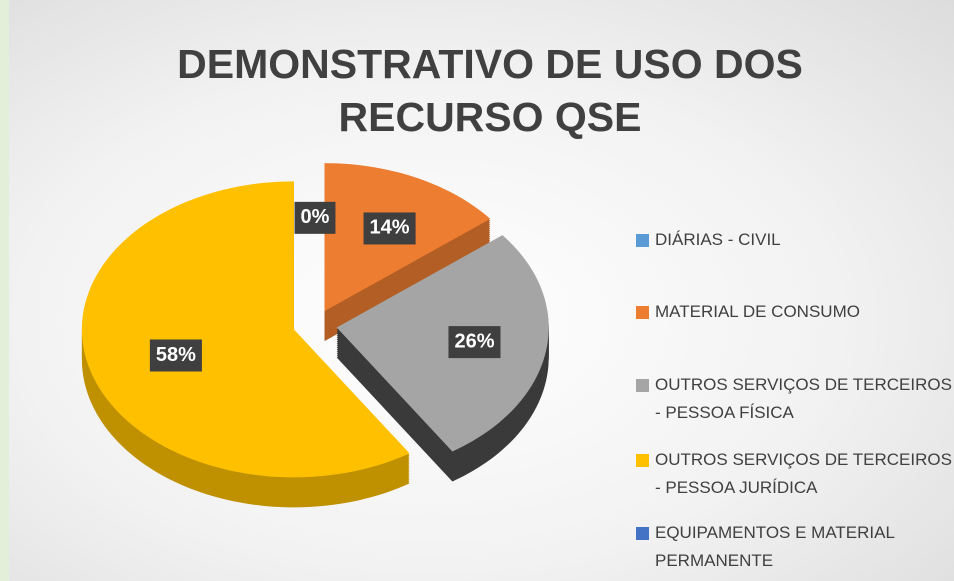  Describe the element at coordinates (718, 239) in the screenshot. I see `legend-label: DIÁRIAS - CIVIL` at that location.